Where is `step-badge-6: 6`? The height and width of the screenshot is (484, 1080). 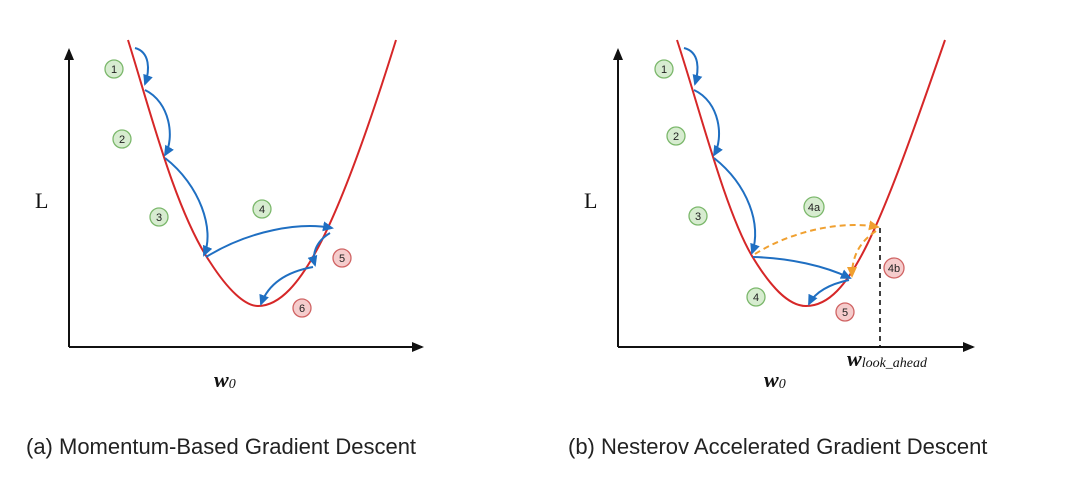 step-badge-6: 6 is located at coordinates (302, 308).